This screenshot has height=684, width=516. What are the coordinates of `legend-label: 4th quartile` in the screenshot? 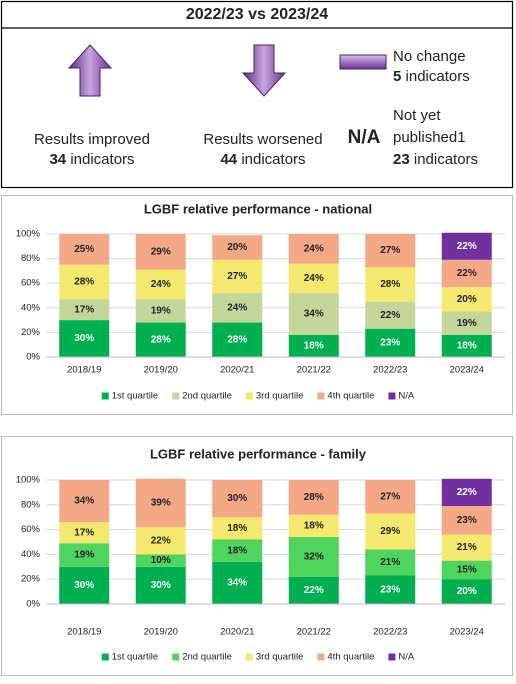 It's located at (350, 396).